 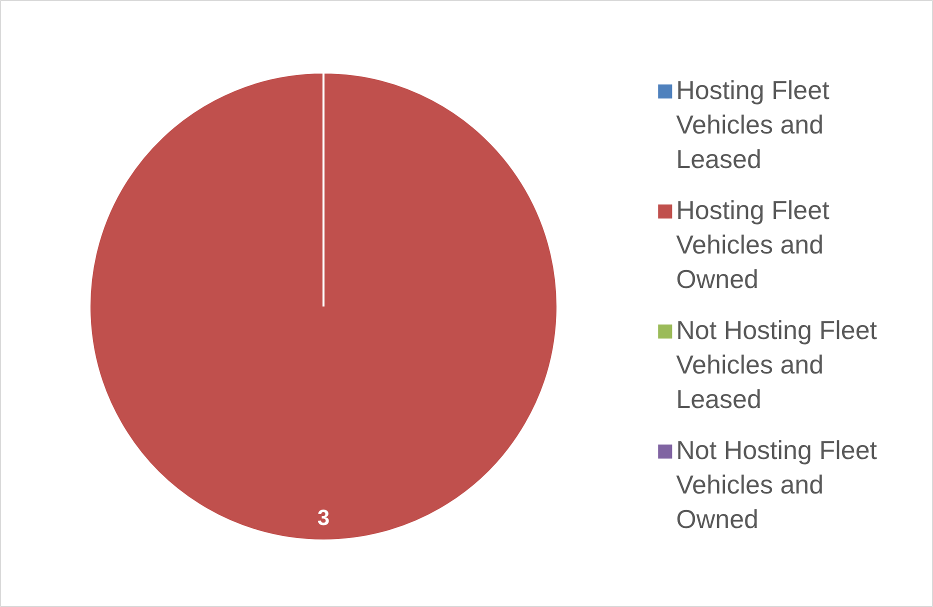 I want to click on legend-label: Hosting Fleet Vehicles and Owned, so click(x=753, y=244).